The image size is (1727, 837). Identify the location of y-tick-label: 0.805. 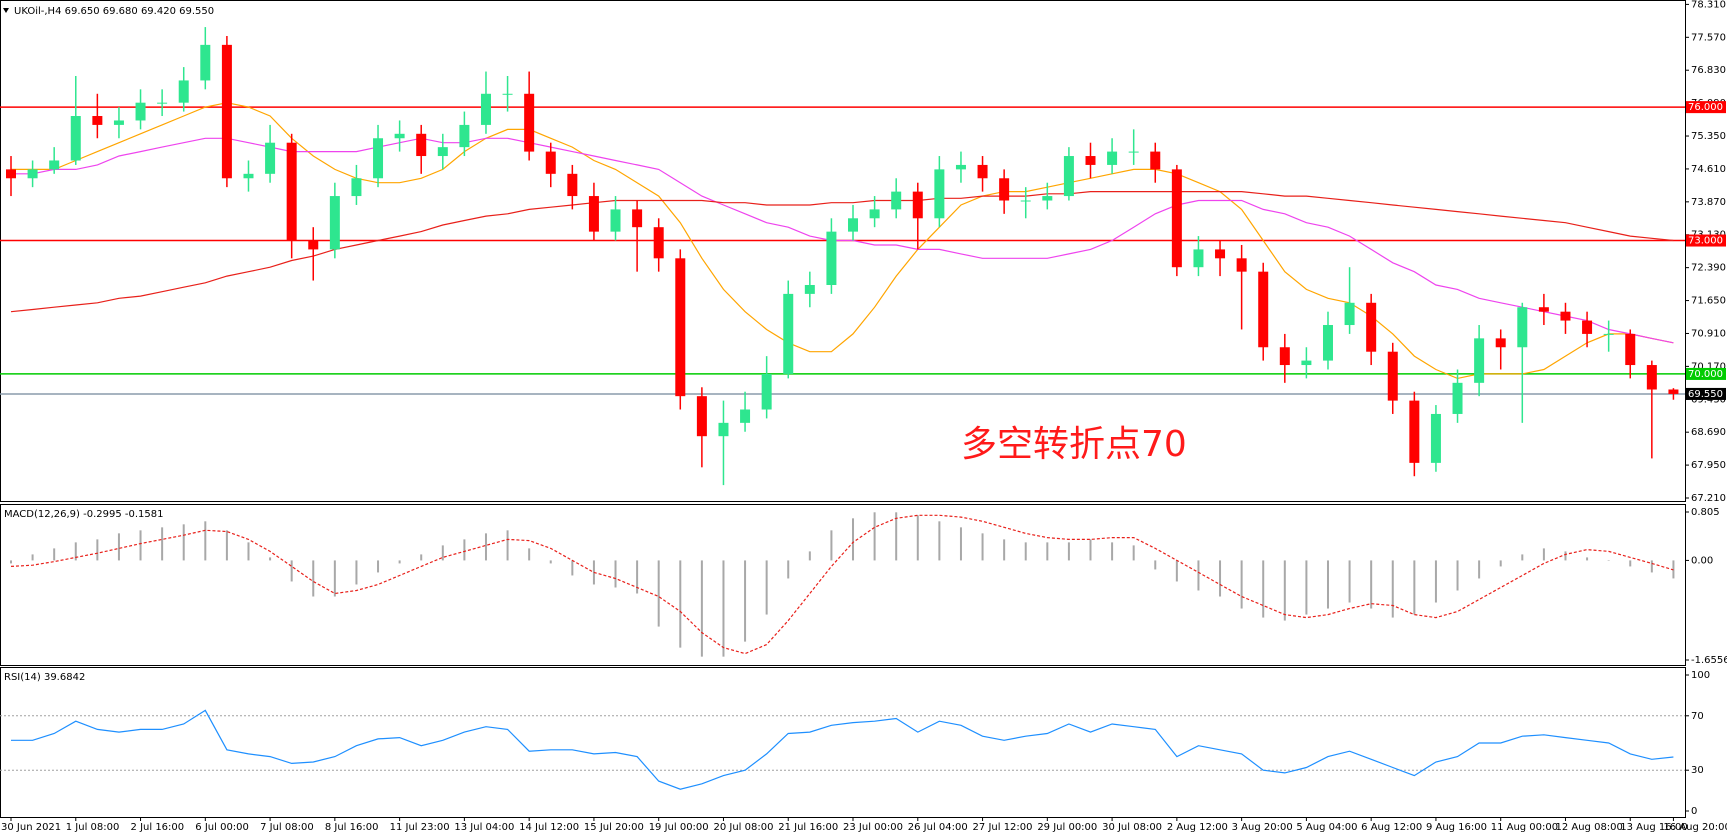
(1705, 512).